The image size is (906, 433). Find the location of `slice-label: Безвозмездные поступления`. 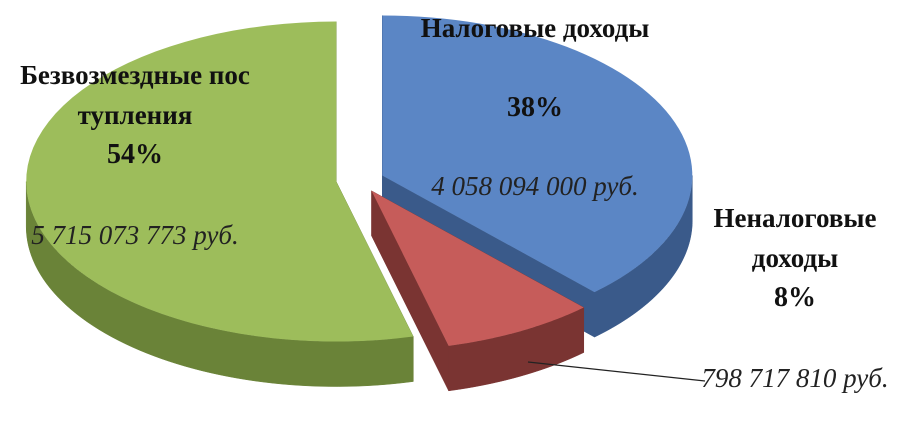

slice-label: Безвозмездные поступления is located at coordinates (135, 95).